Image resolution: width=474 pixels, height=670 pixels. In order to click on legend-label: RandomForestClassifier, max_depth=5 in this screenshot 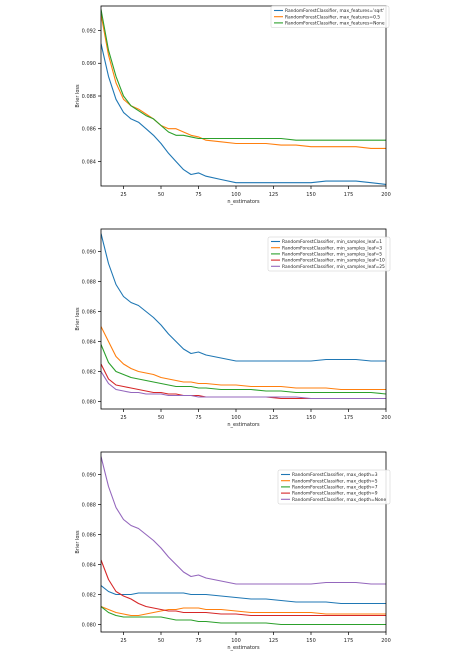, I will do `click(335, 481)`.